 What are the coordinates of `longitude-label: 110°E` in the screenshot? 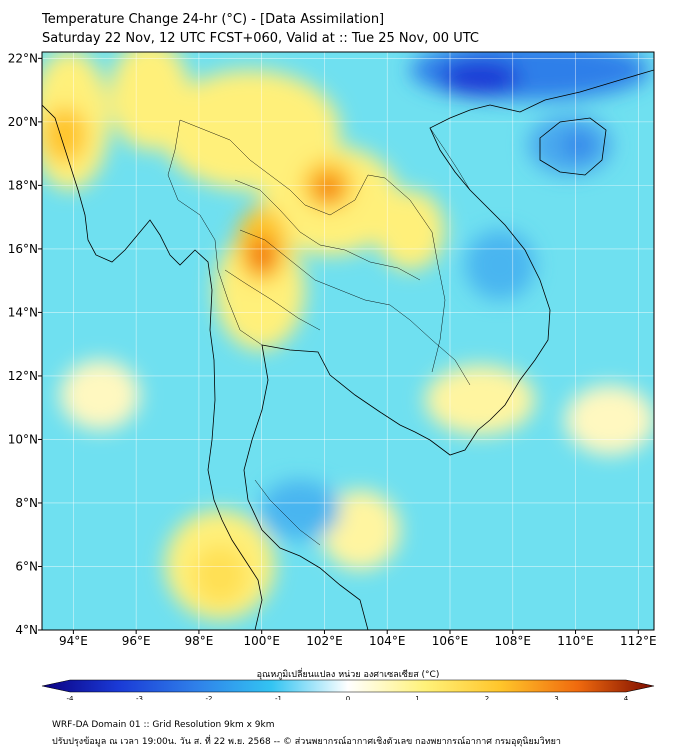 It's located at (575, 641).